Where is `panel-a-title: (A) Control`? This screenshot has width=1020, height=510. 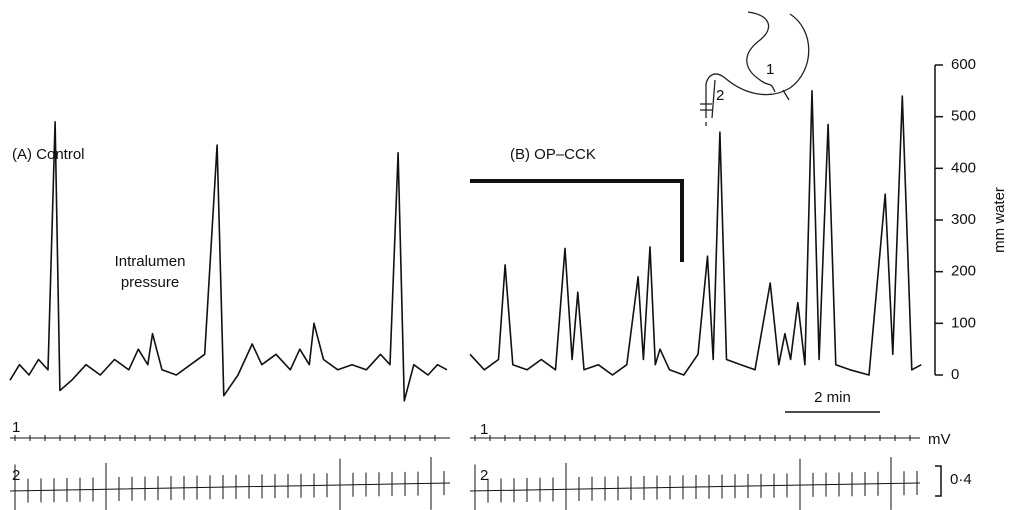 panel-a-title: (A) Control is located at coordinates (48, 154).